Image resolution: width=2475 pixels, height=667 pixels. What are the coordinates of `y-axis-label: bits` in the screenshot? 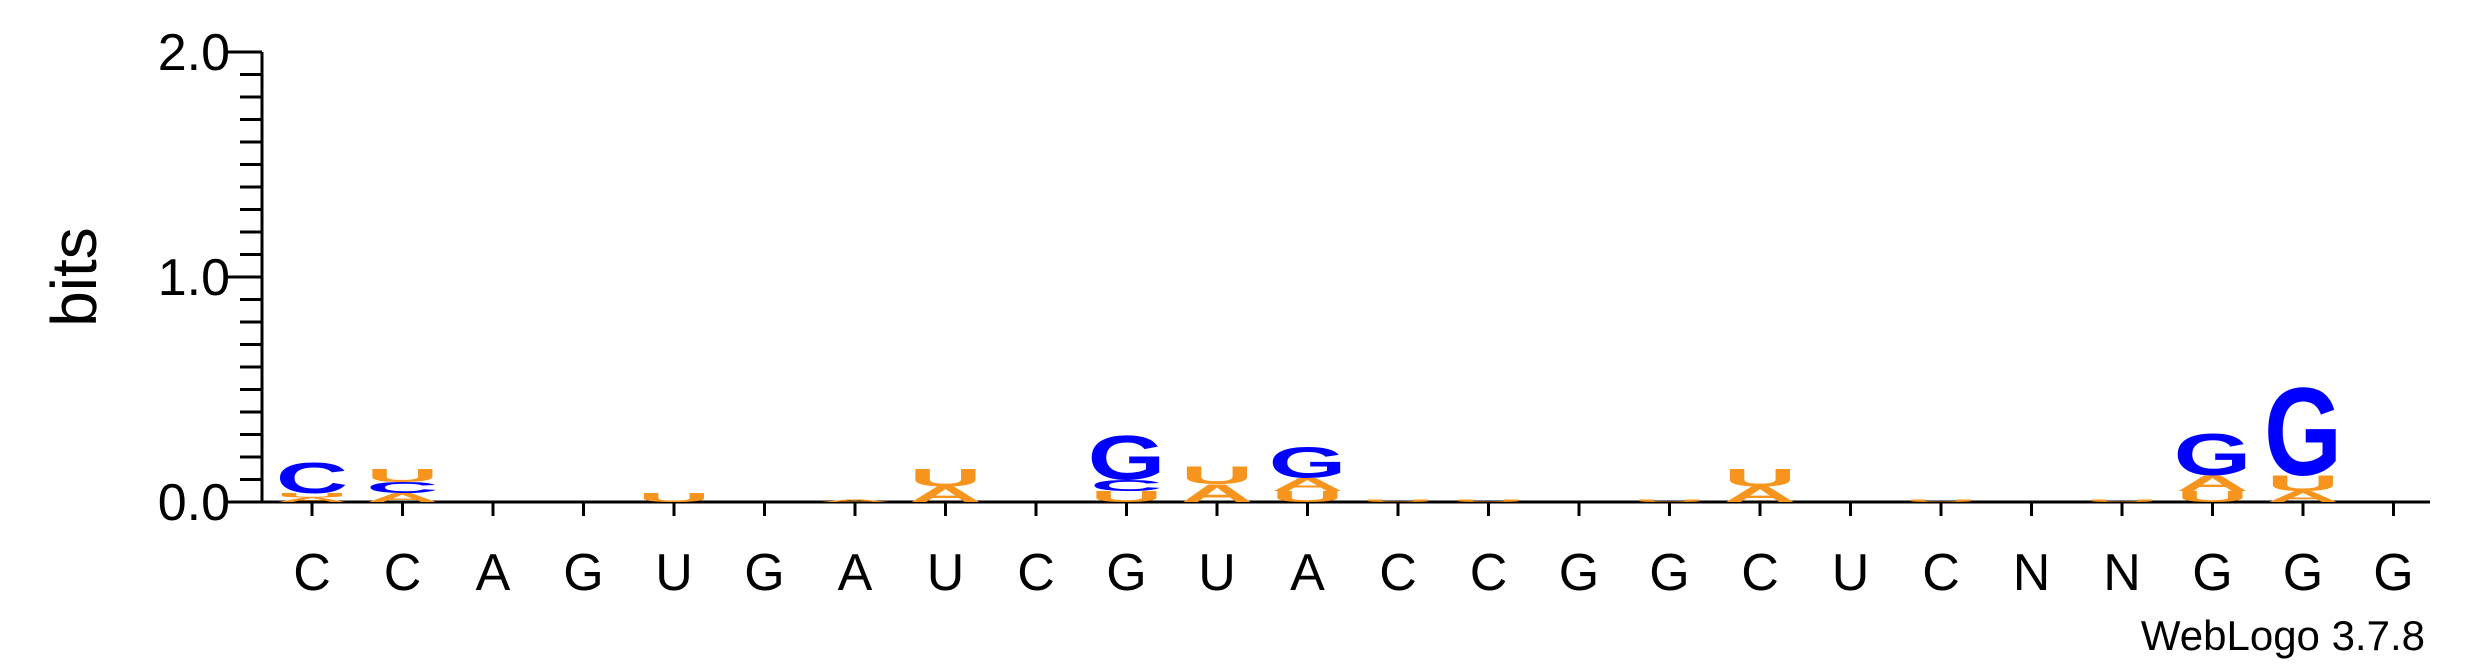 It's located at (74, 277).